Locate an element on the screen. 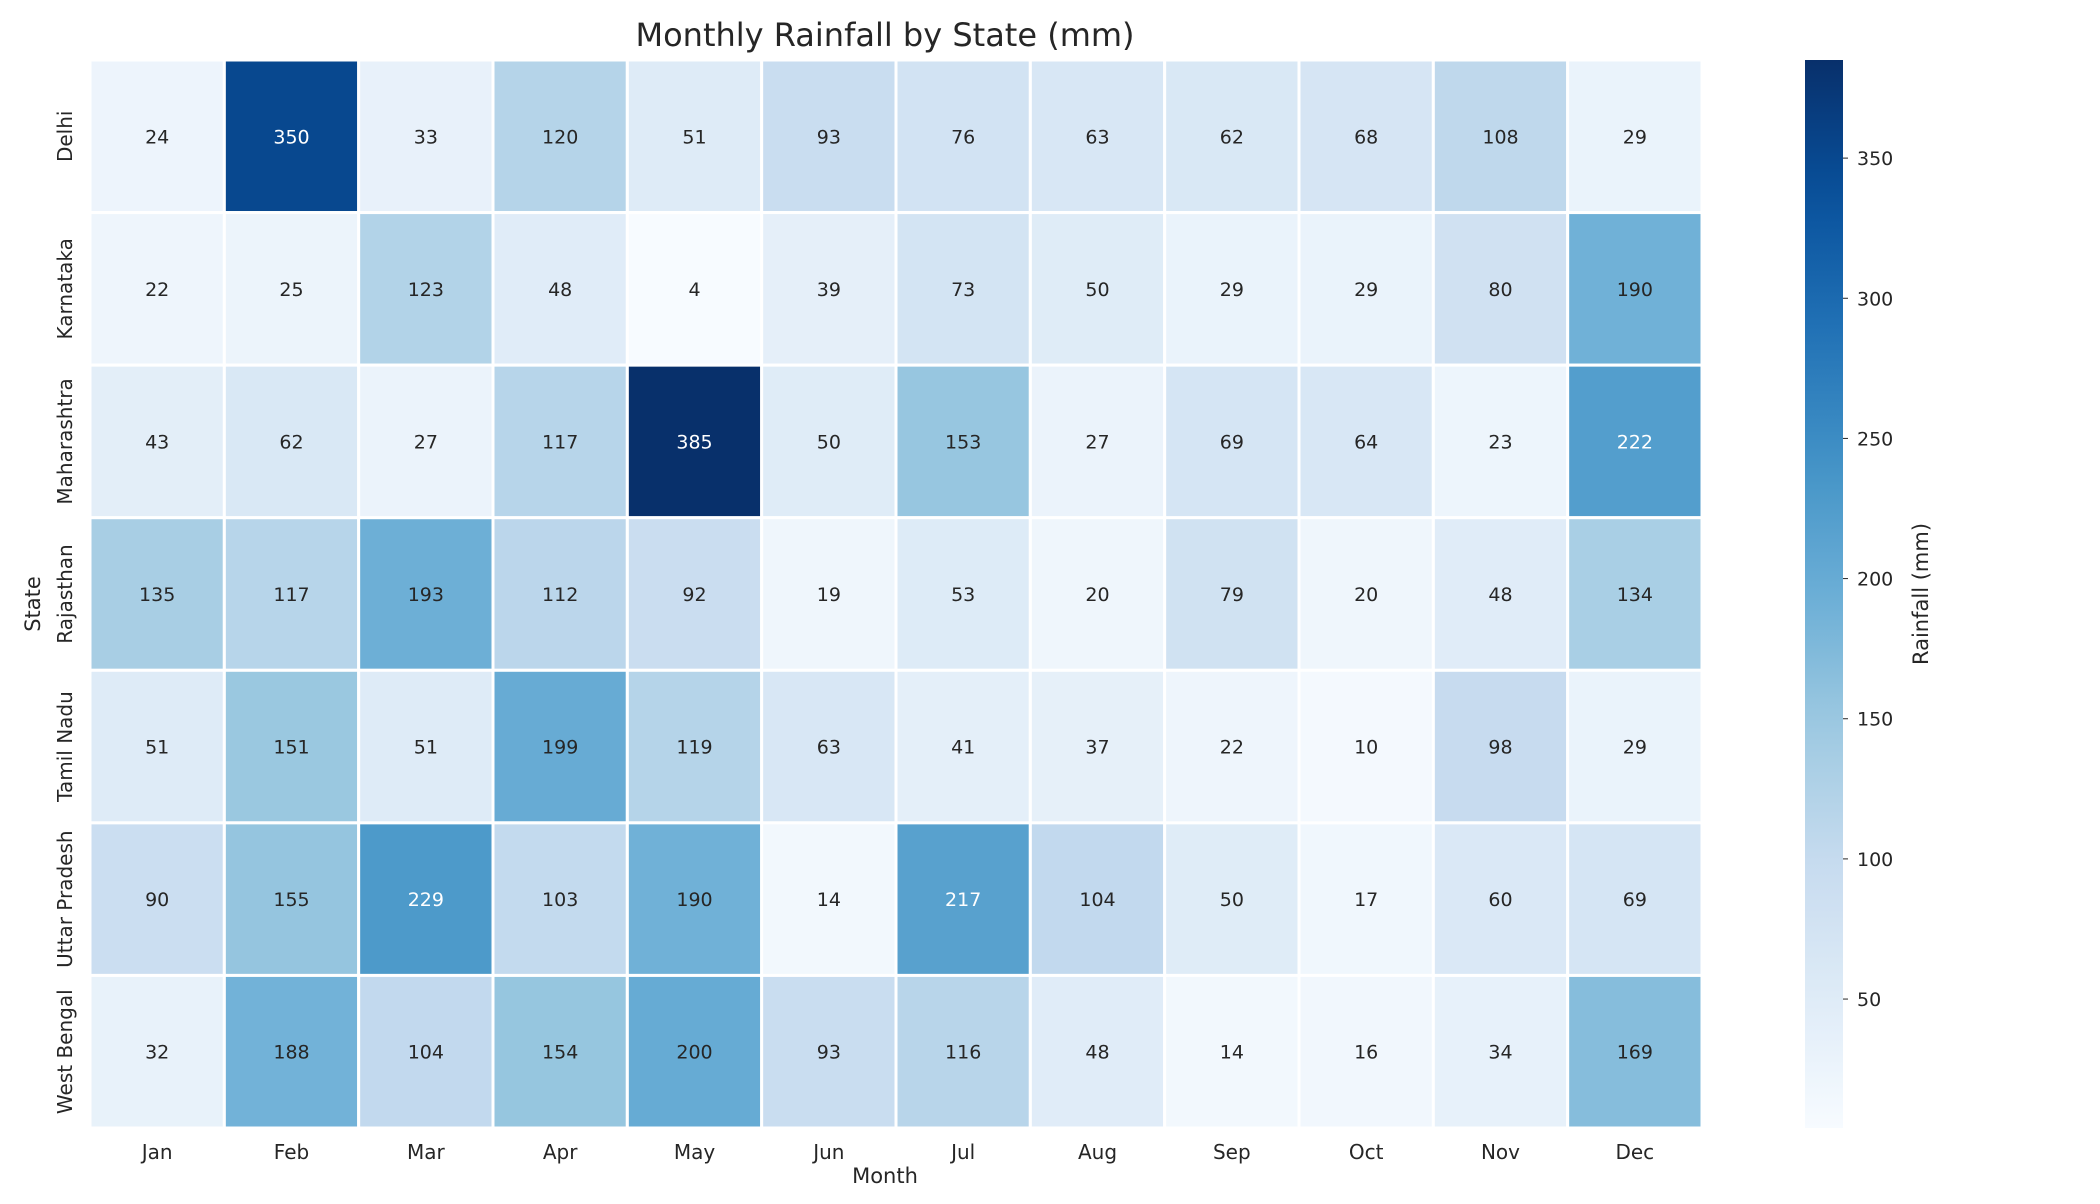  cell-value-label: 119 is located at coordinates (694, 748).